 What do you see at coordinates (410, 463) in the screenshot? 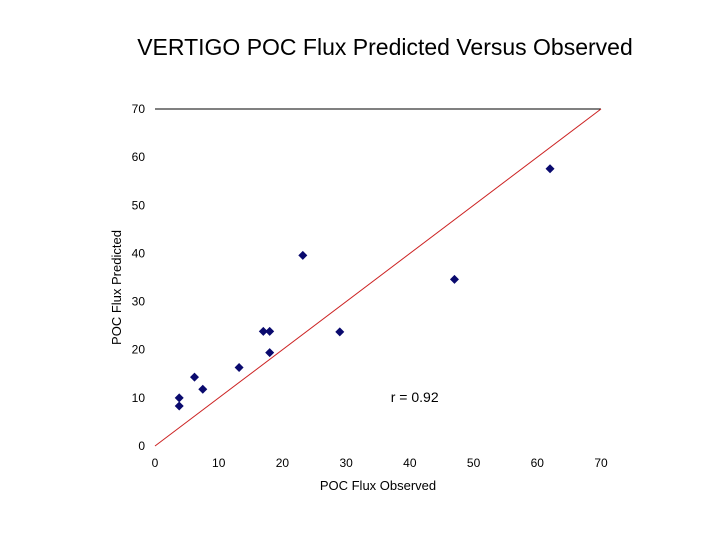
I see `x-tick-label: 40` at bounding box center [410, 463].